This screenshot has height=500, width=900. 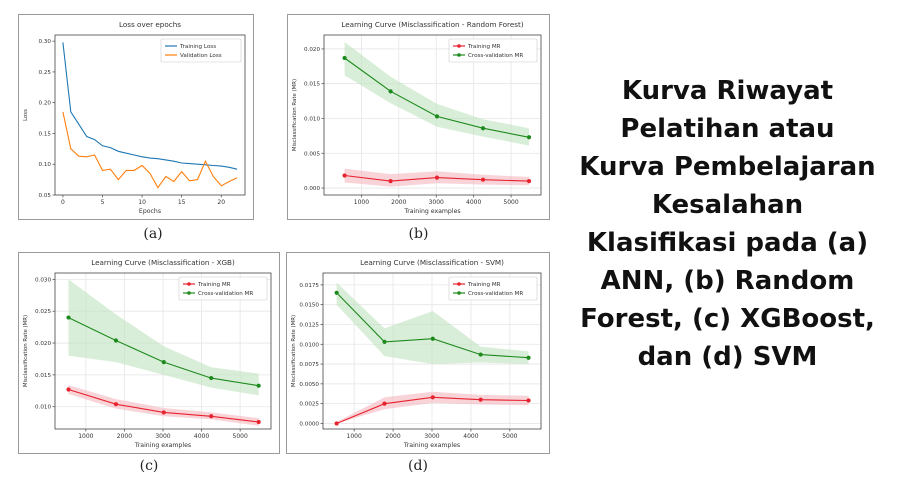 I want to click on x-tick-label: 5, so click(x=103, y=202).